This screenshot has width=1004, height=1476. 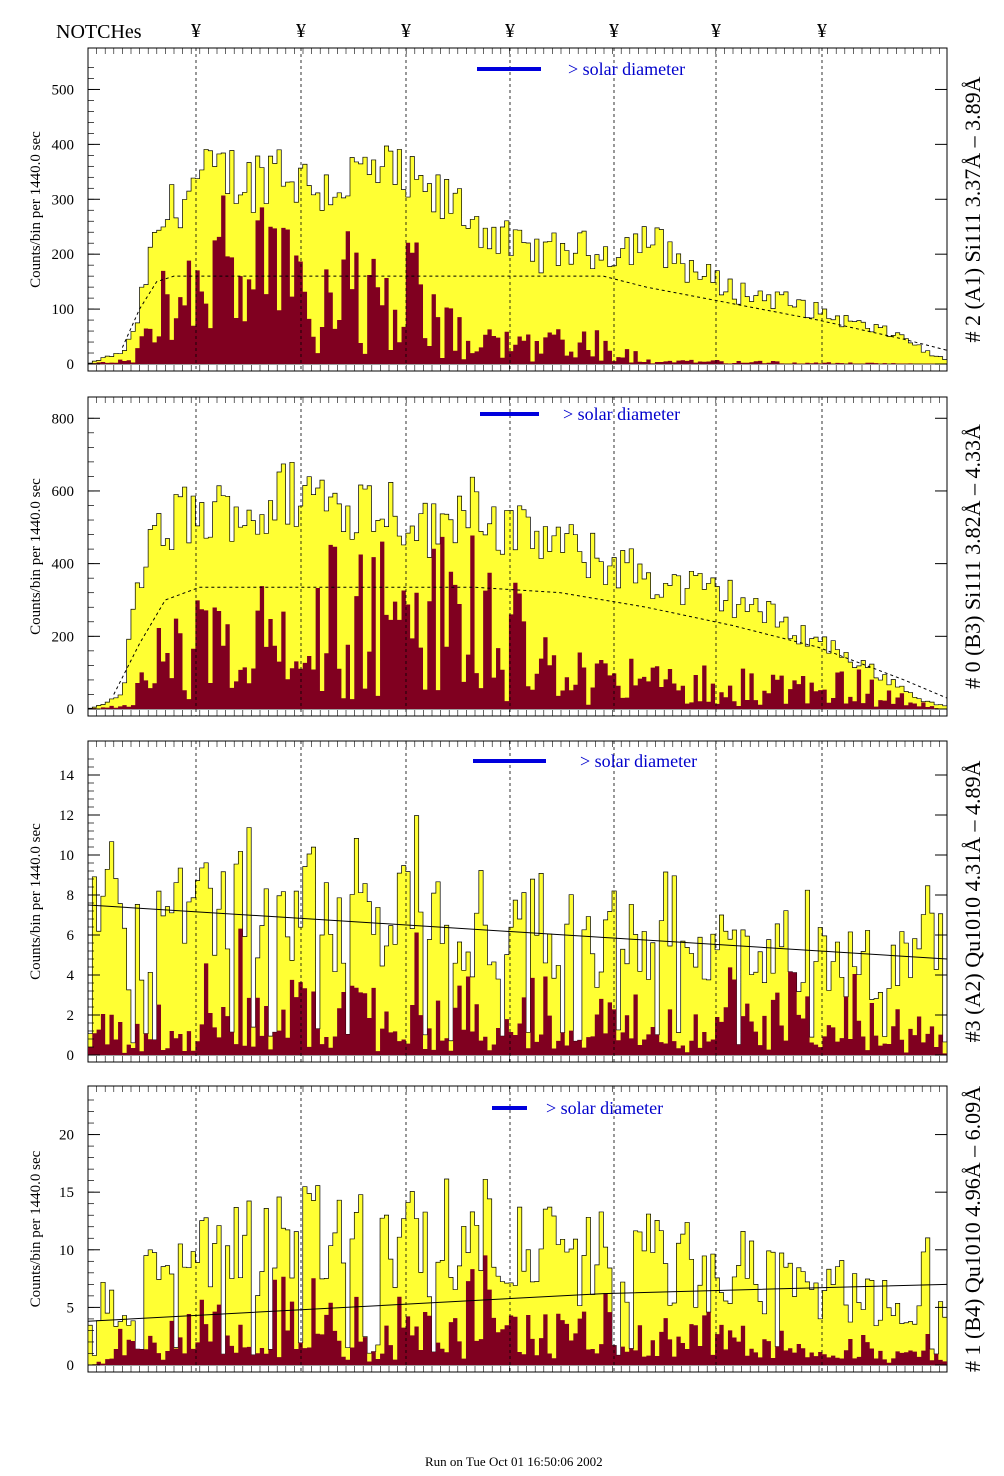 What do you see at coordinates (71, 976) in the screenshot?
I see `y-tick-label: 4` at bounding box center [71, 976].